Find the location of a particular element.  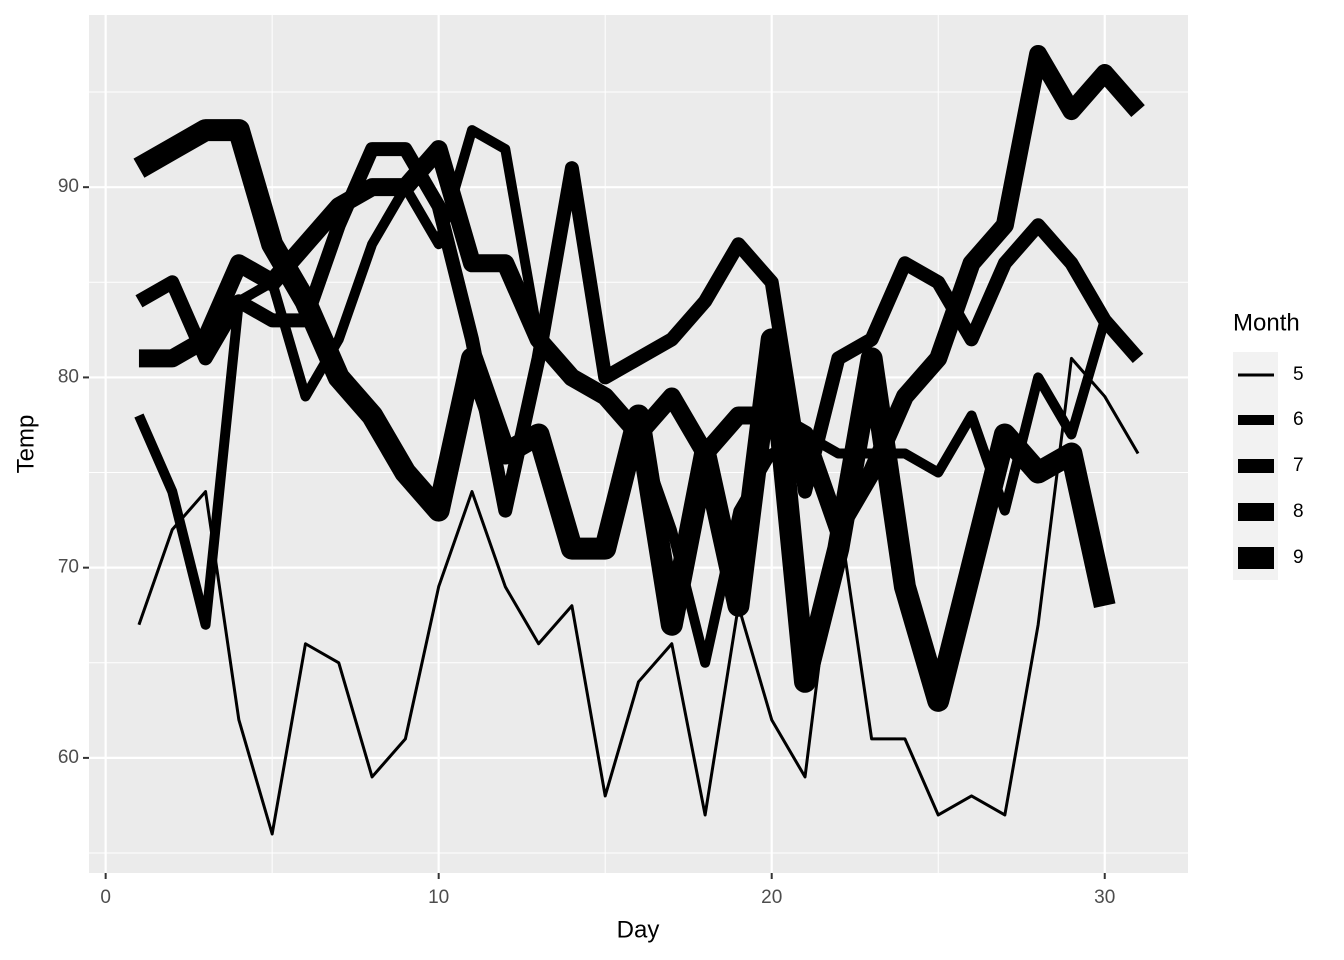

legend-label: 6 is located at coordinates (1298, 419).